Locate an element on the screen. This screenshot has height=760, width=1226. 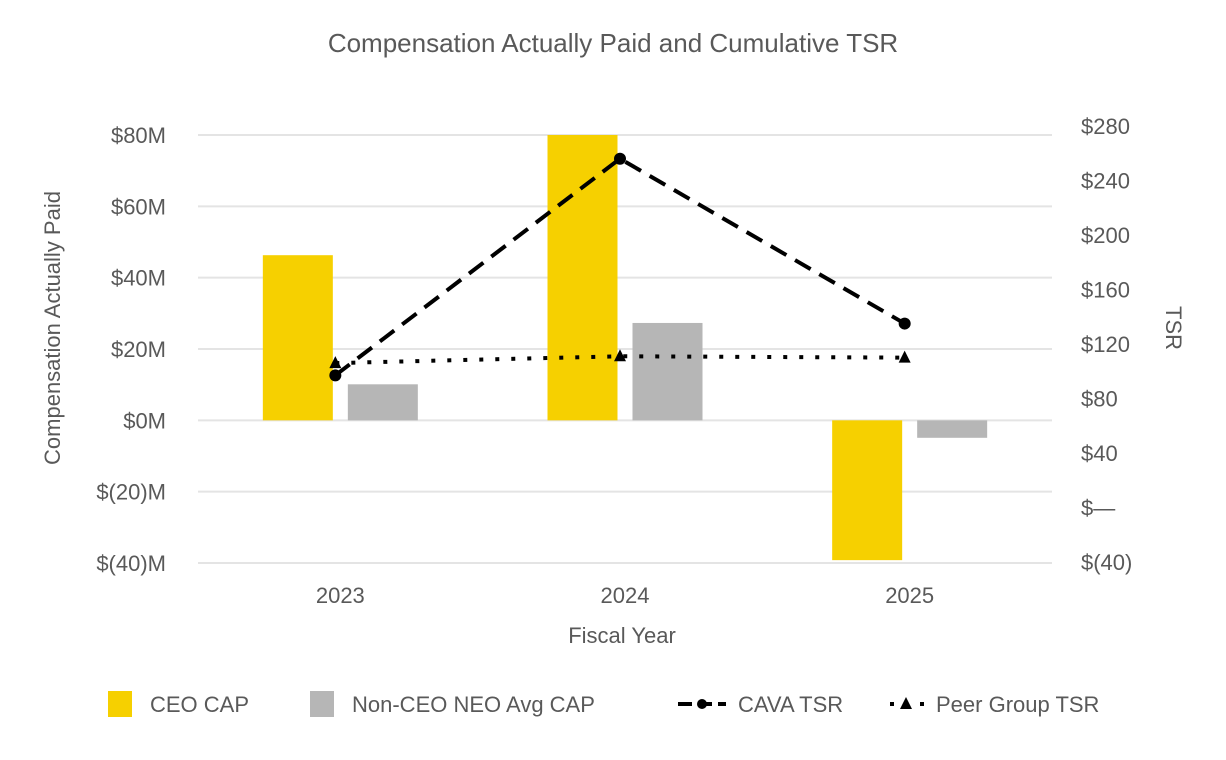
bar-non-ceo-neo-avg-cap-2025 is located at coordinates (952, 429).